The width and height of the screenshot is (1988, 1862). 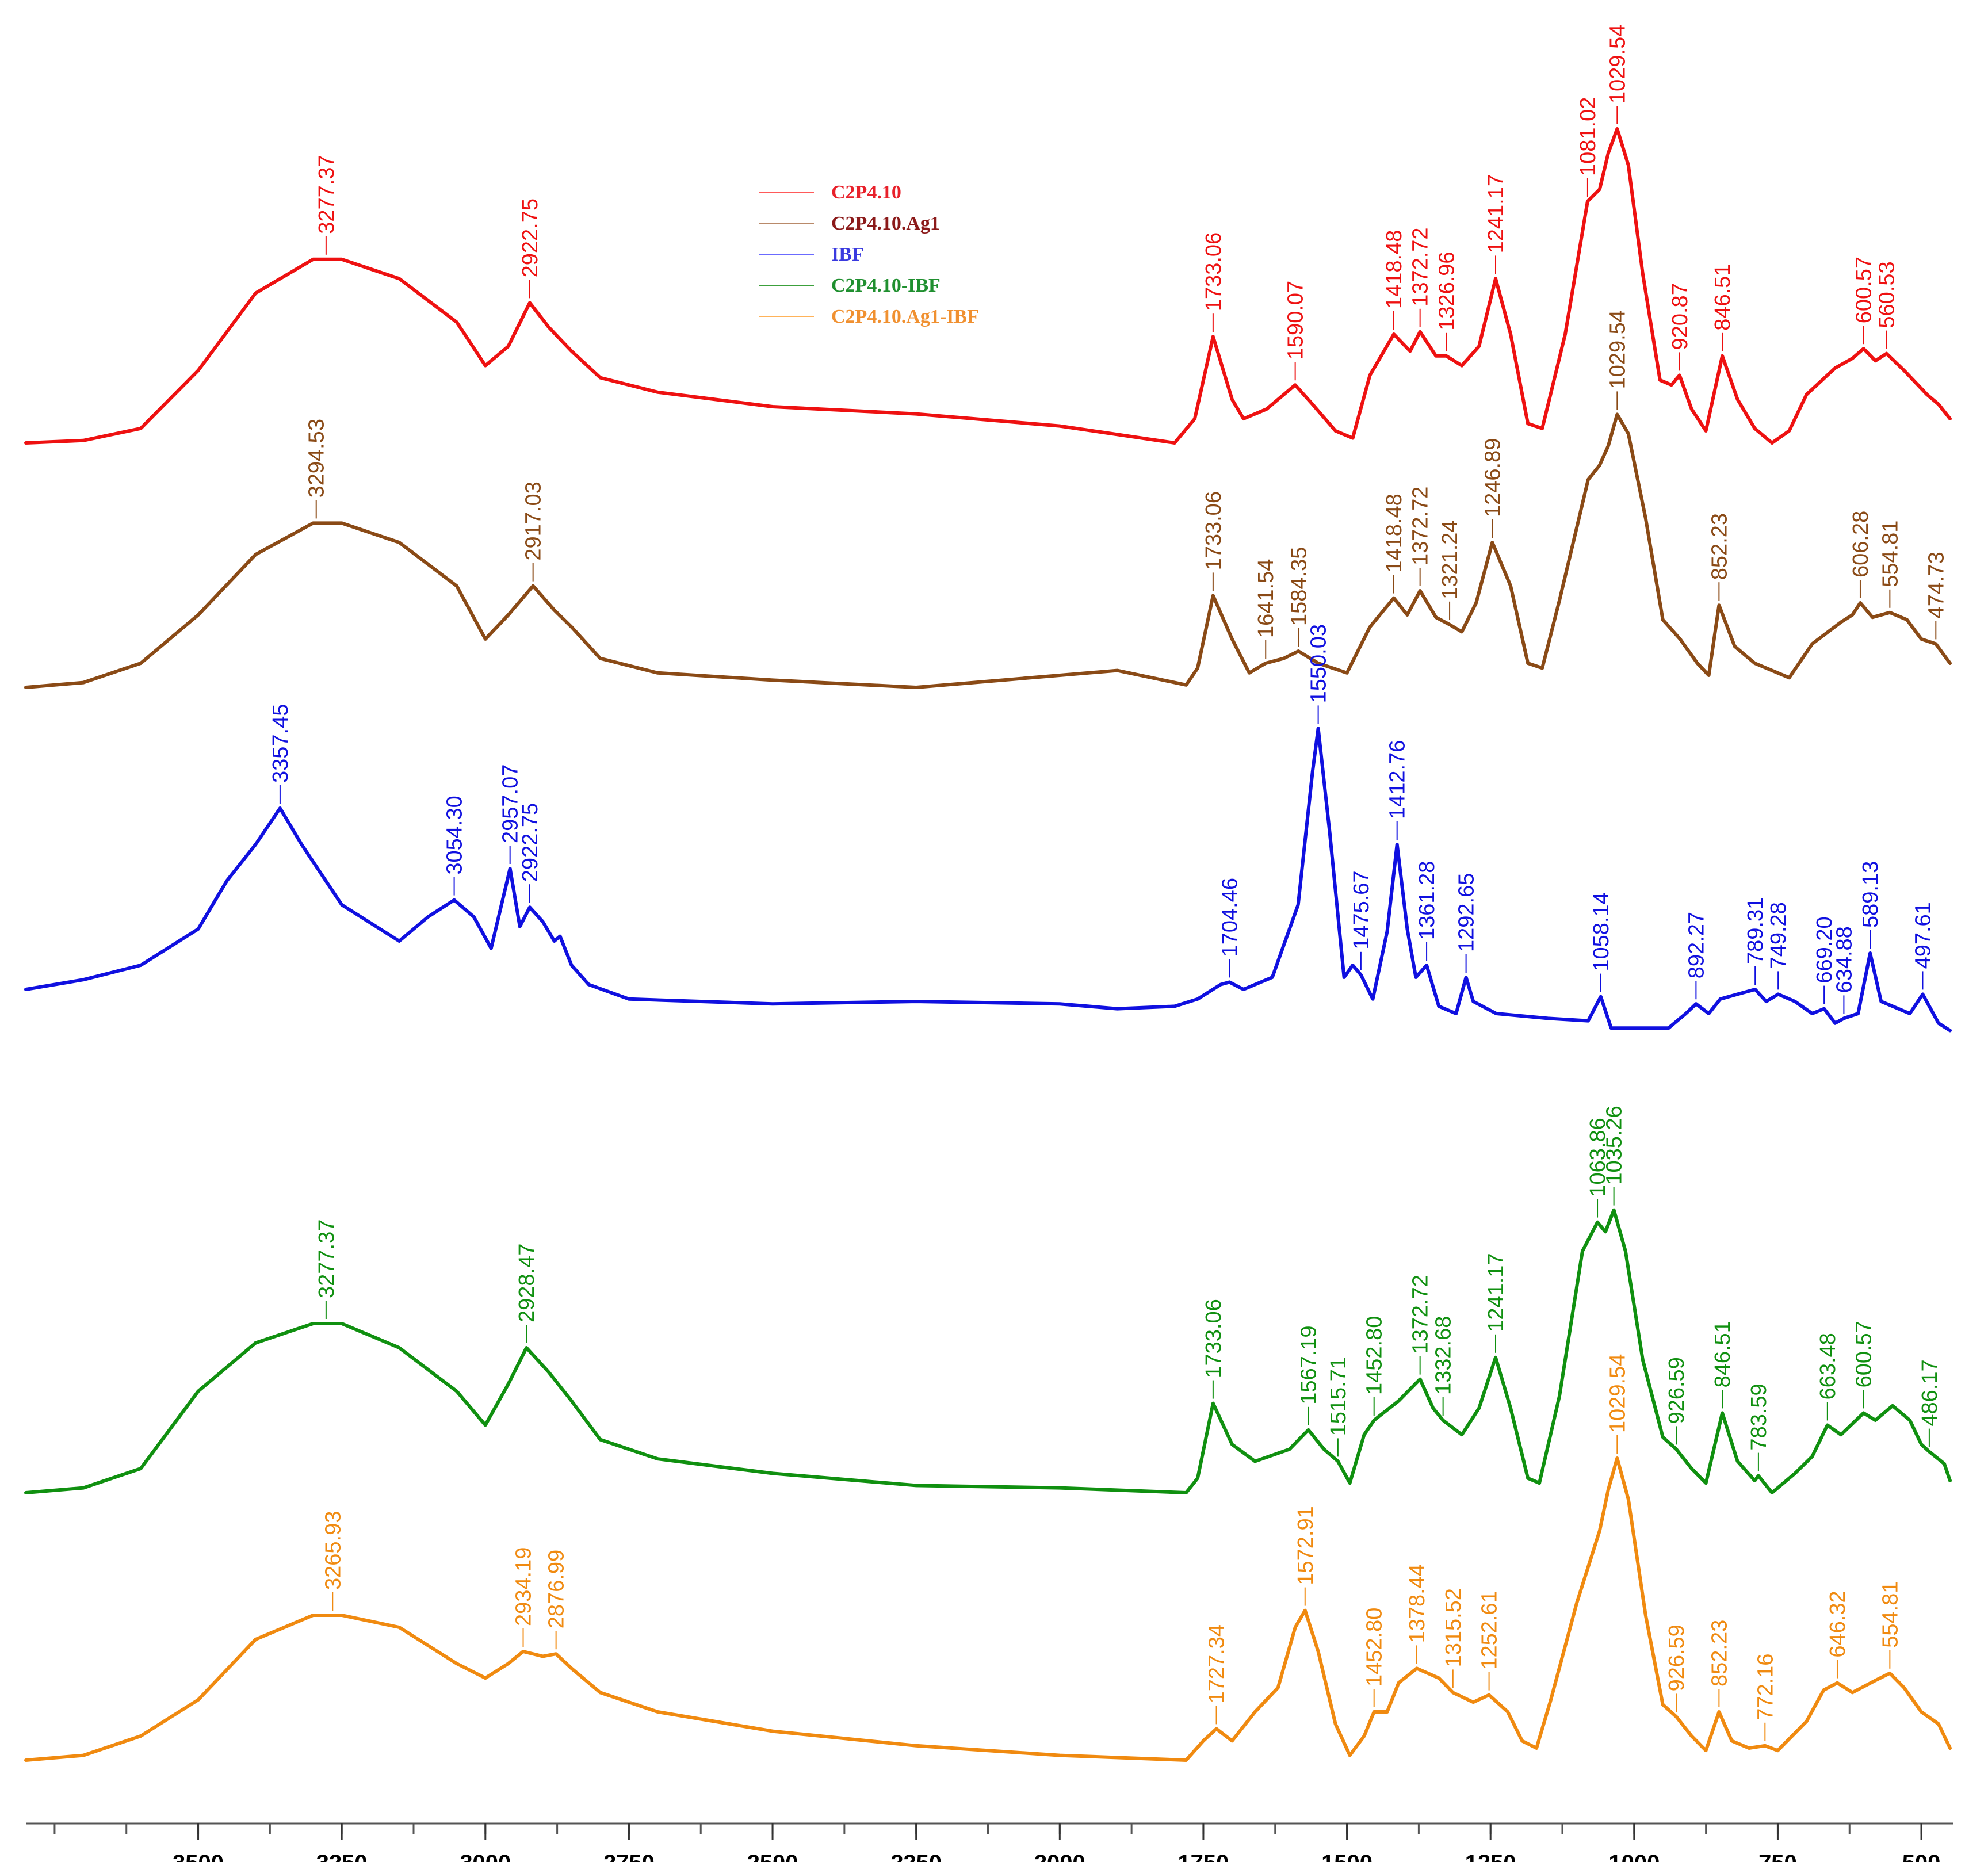 I want to click on peak-label-c2p4-10-ibf: 600.57, so click(x=1864, y=1365).